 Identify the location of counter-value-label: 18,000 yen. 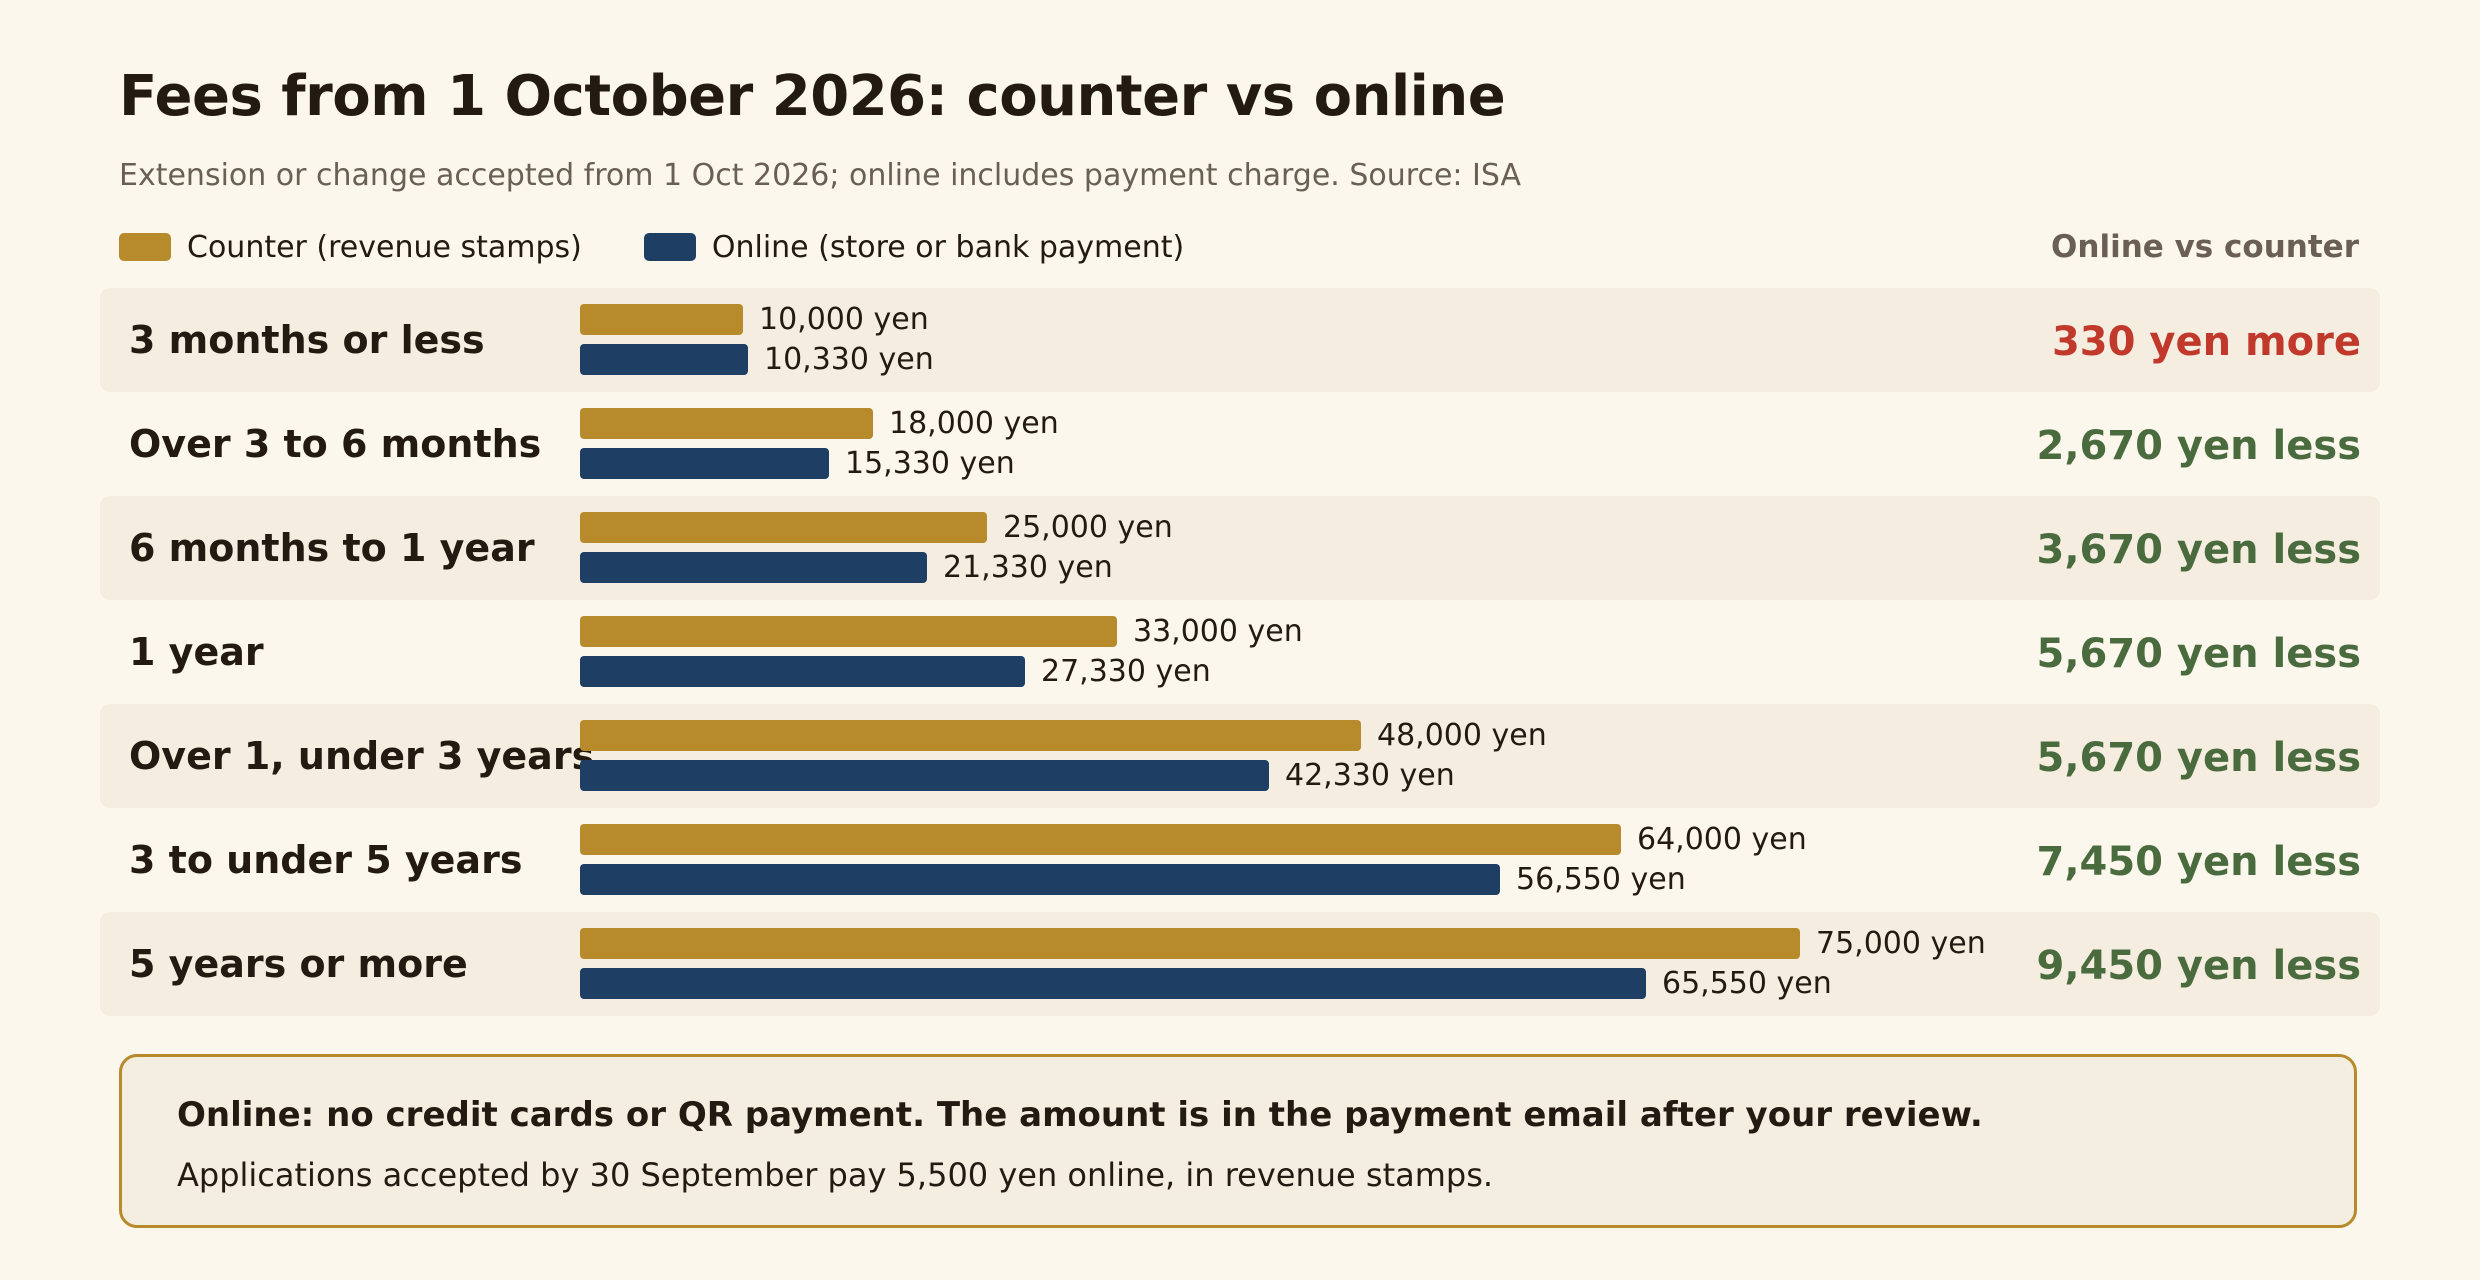
(974, 423).